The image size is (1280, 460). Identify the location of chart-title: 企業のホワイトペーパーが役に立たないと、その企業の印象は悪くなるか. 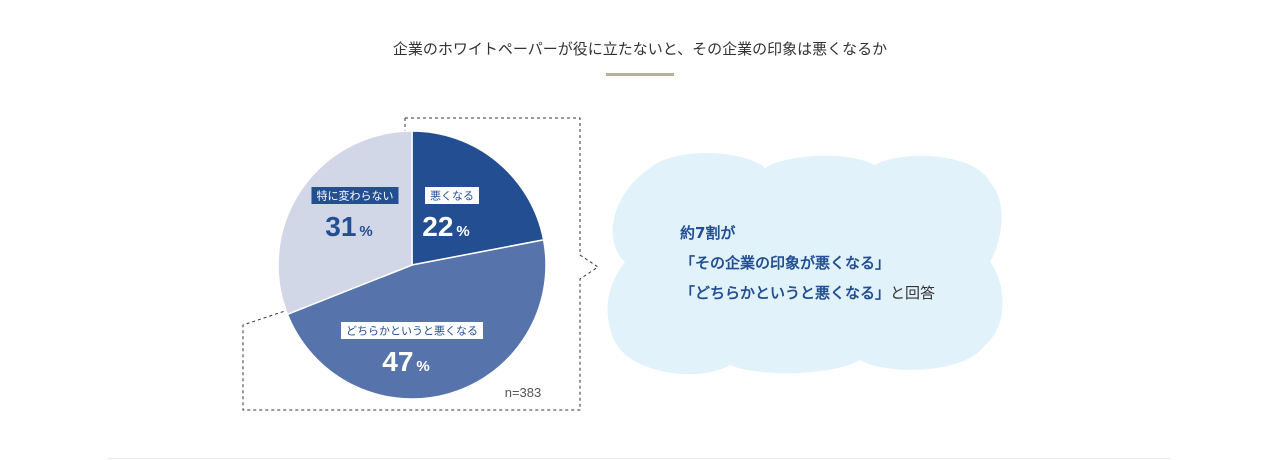
(640, 49).